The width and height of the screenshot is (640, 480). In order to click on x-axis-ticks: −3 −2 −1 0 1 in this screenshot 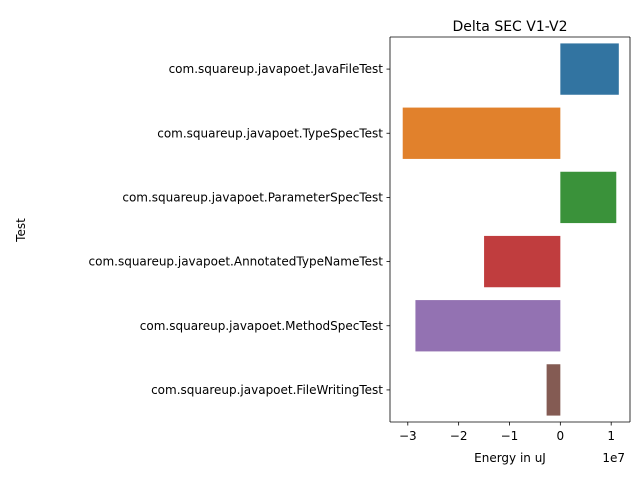, I will do `click(507, 432)`.